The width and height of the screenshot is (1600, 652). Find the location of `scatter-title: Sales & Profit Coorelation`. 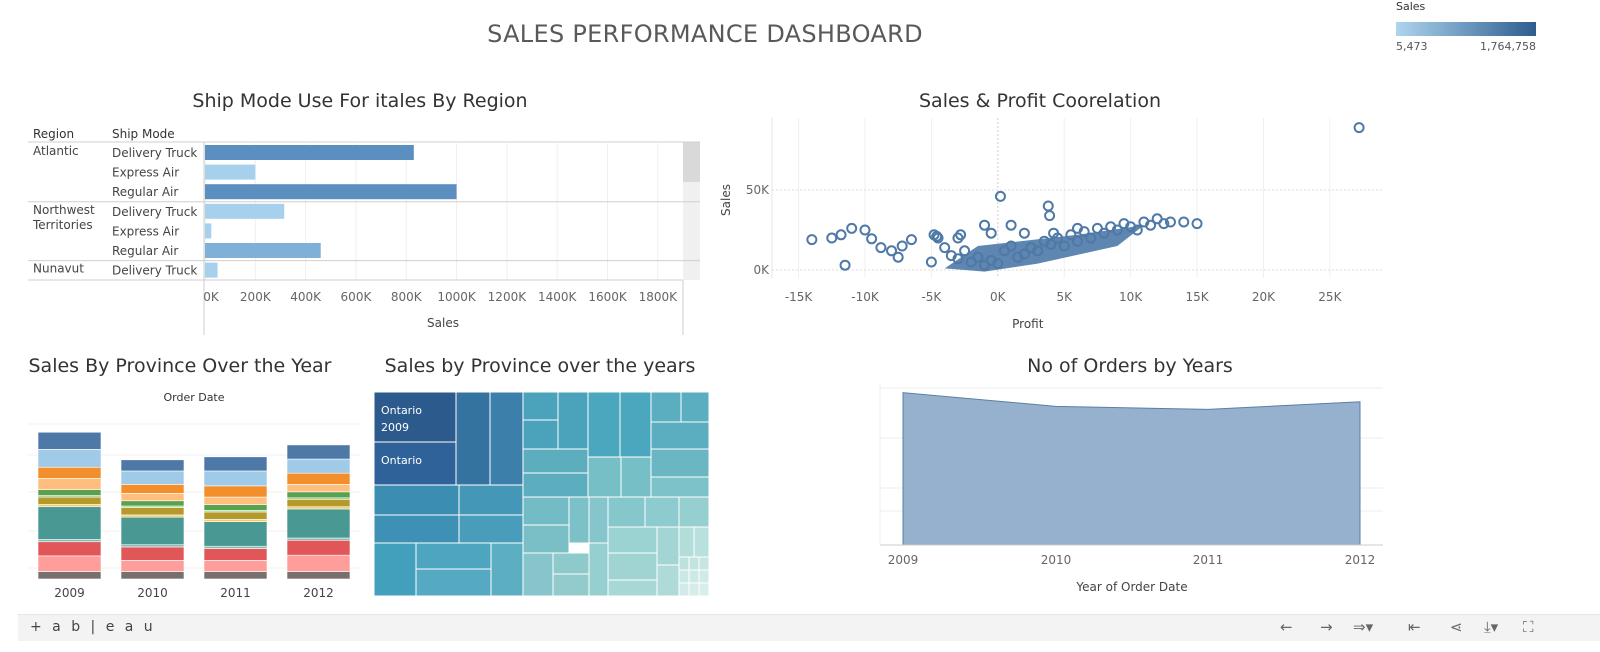

scatter-title: Sales & Profit Coorelation is located at coordinates (1040, 101).